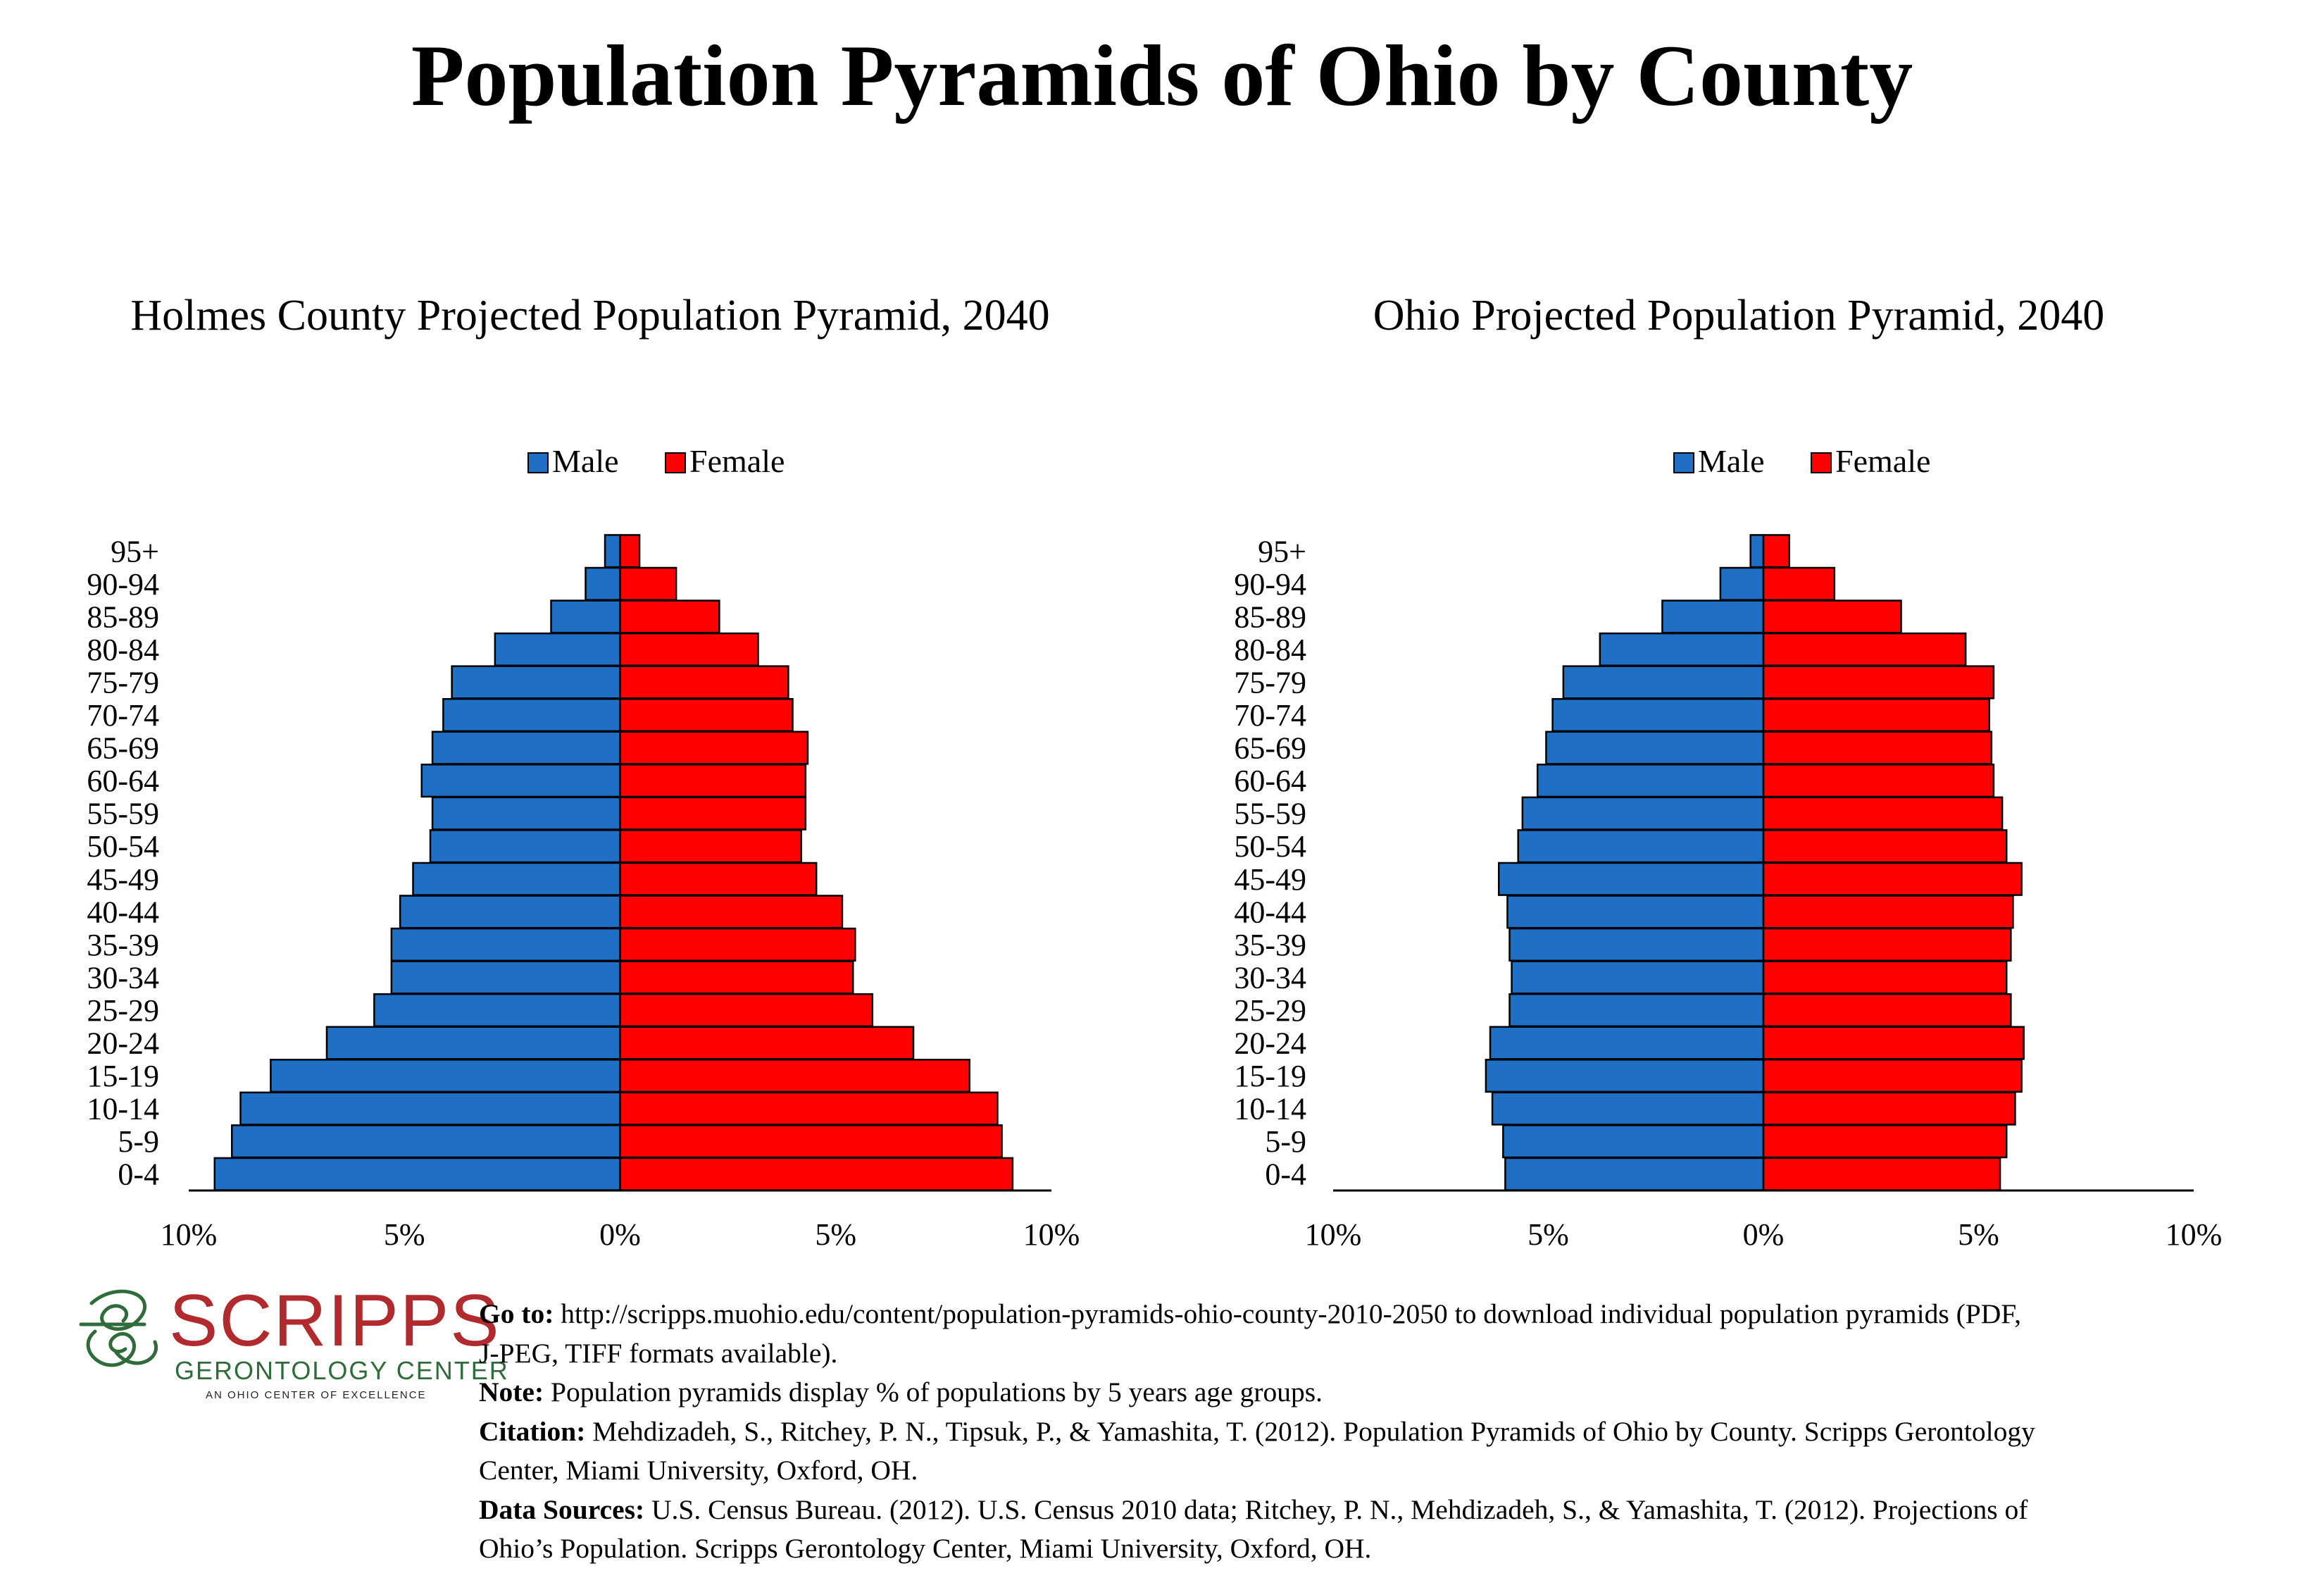 The width and height of the screenshot is (2324, 1585). Describe the element at coordinates (1270, 781) in the screenshot. I see `category-label: 60-64` at that location.